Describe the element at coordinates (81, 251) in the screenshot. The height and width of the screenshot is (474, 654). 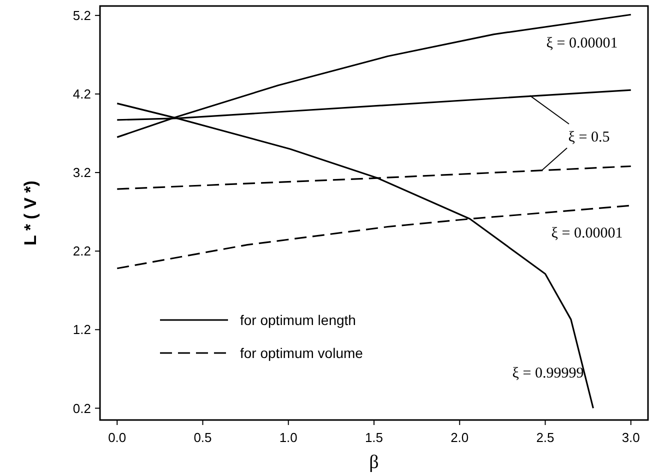
I see `y-tick-label: 2.2` at that location.